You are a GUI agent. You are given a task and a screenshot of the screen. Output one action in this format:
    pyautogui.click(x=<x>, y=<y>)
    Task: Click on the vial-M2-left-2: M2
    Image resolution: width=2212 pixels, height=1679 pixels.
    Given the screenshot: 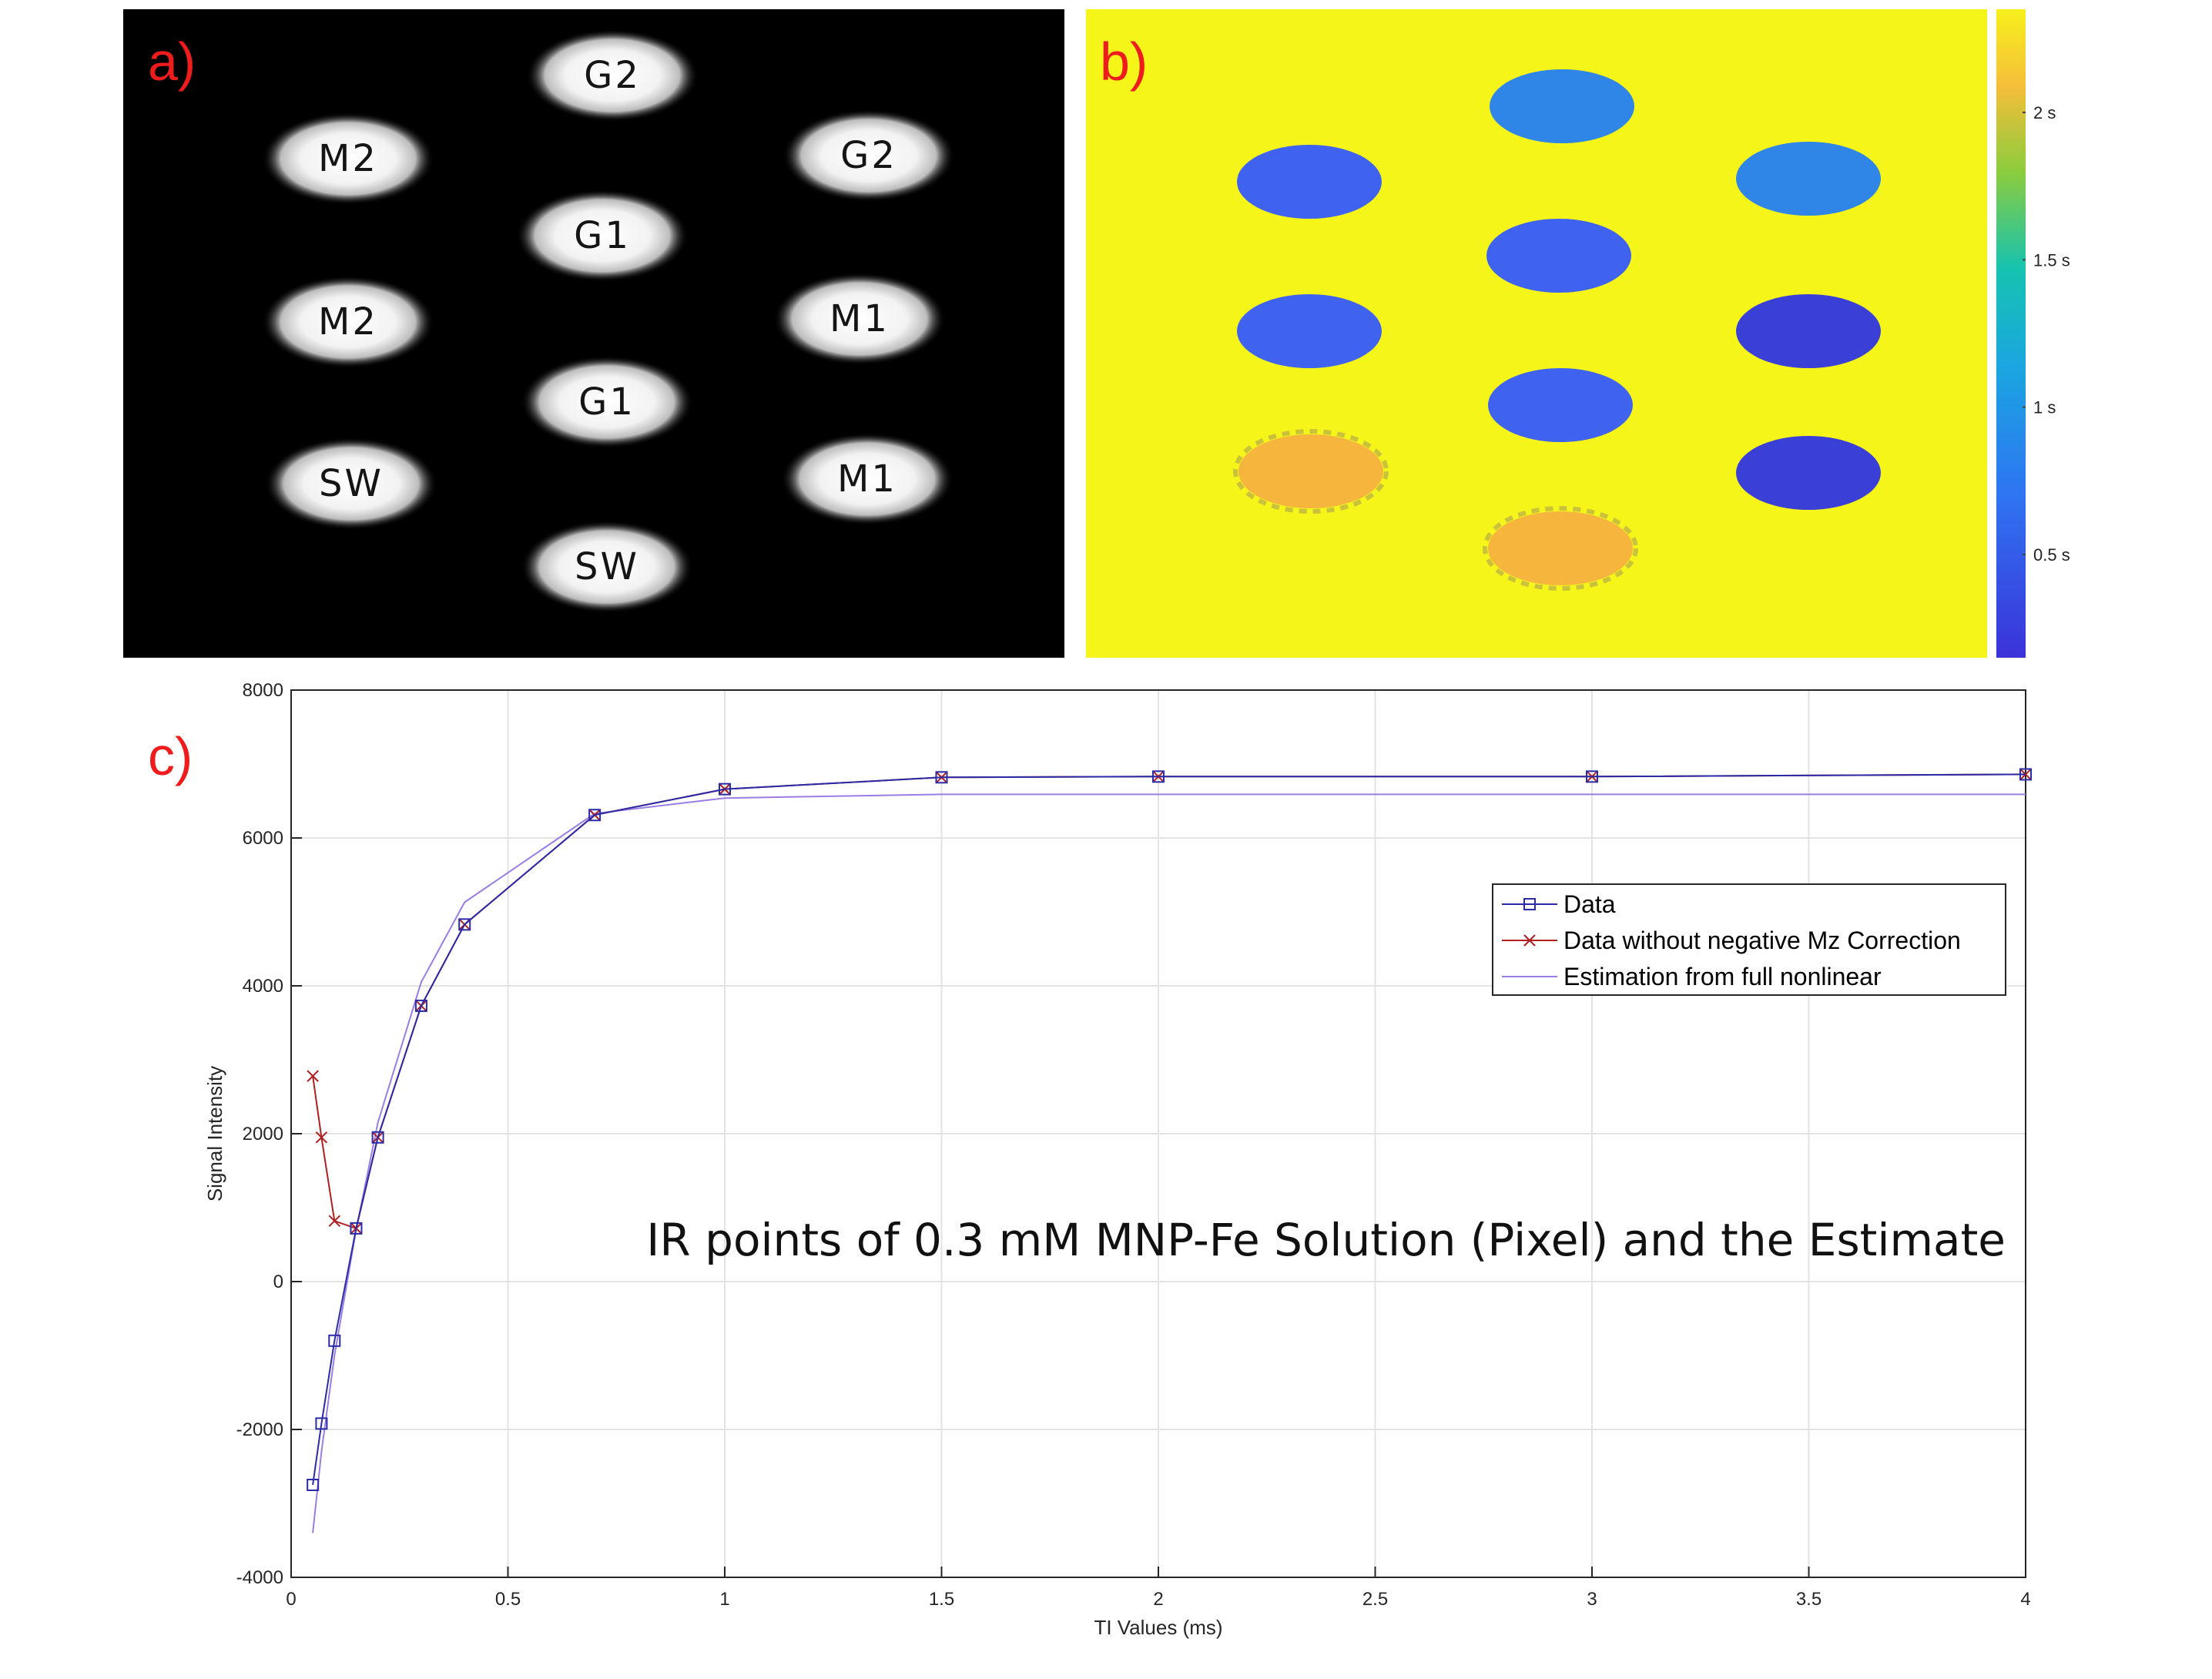 What is the action you would take?
    pyautogui.click(x=348, y=322)
    